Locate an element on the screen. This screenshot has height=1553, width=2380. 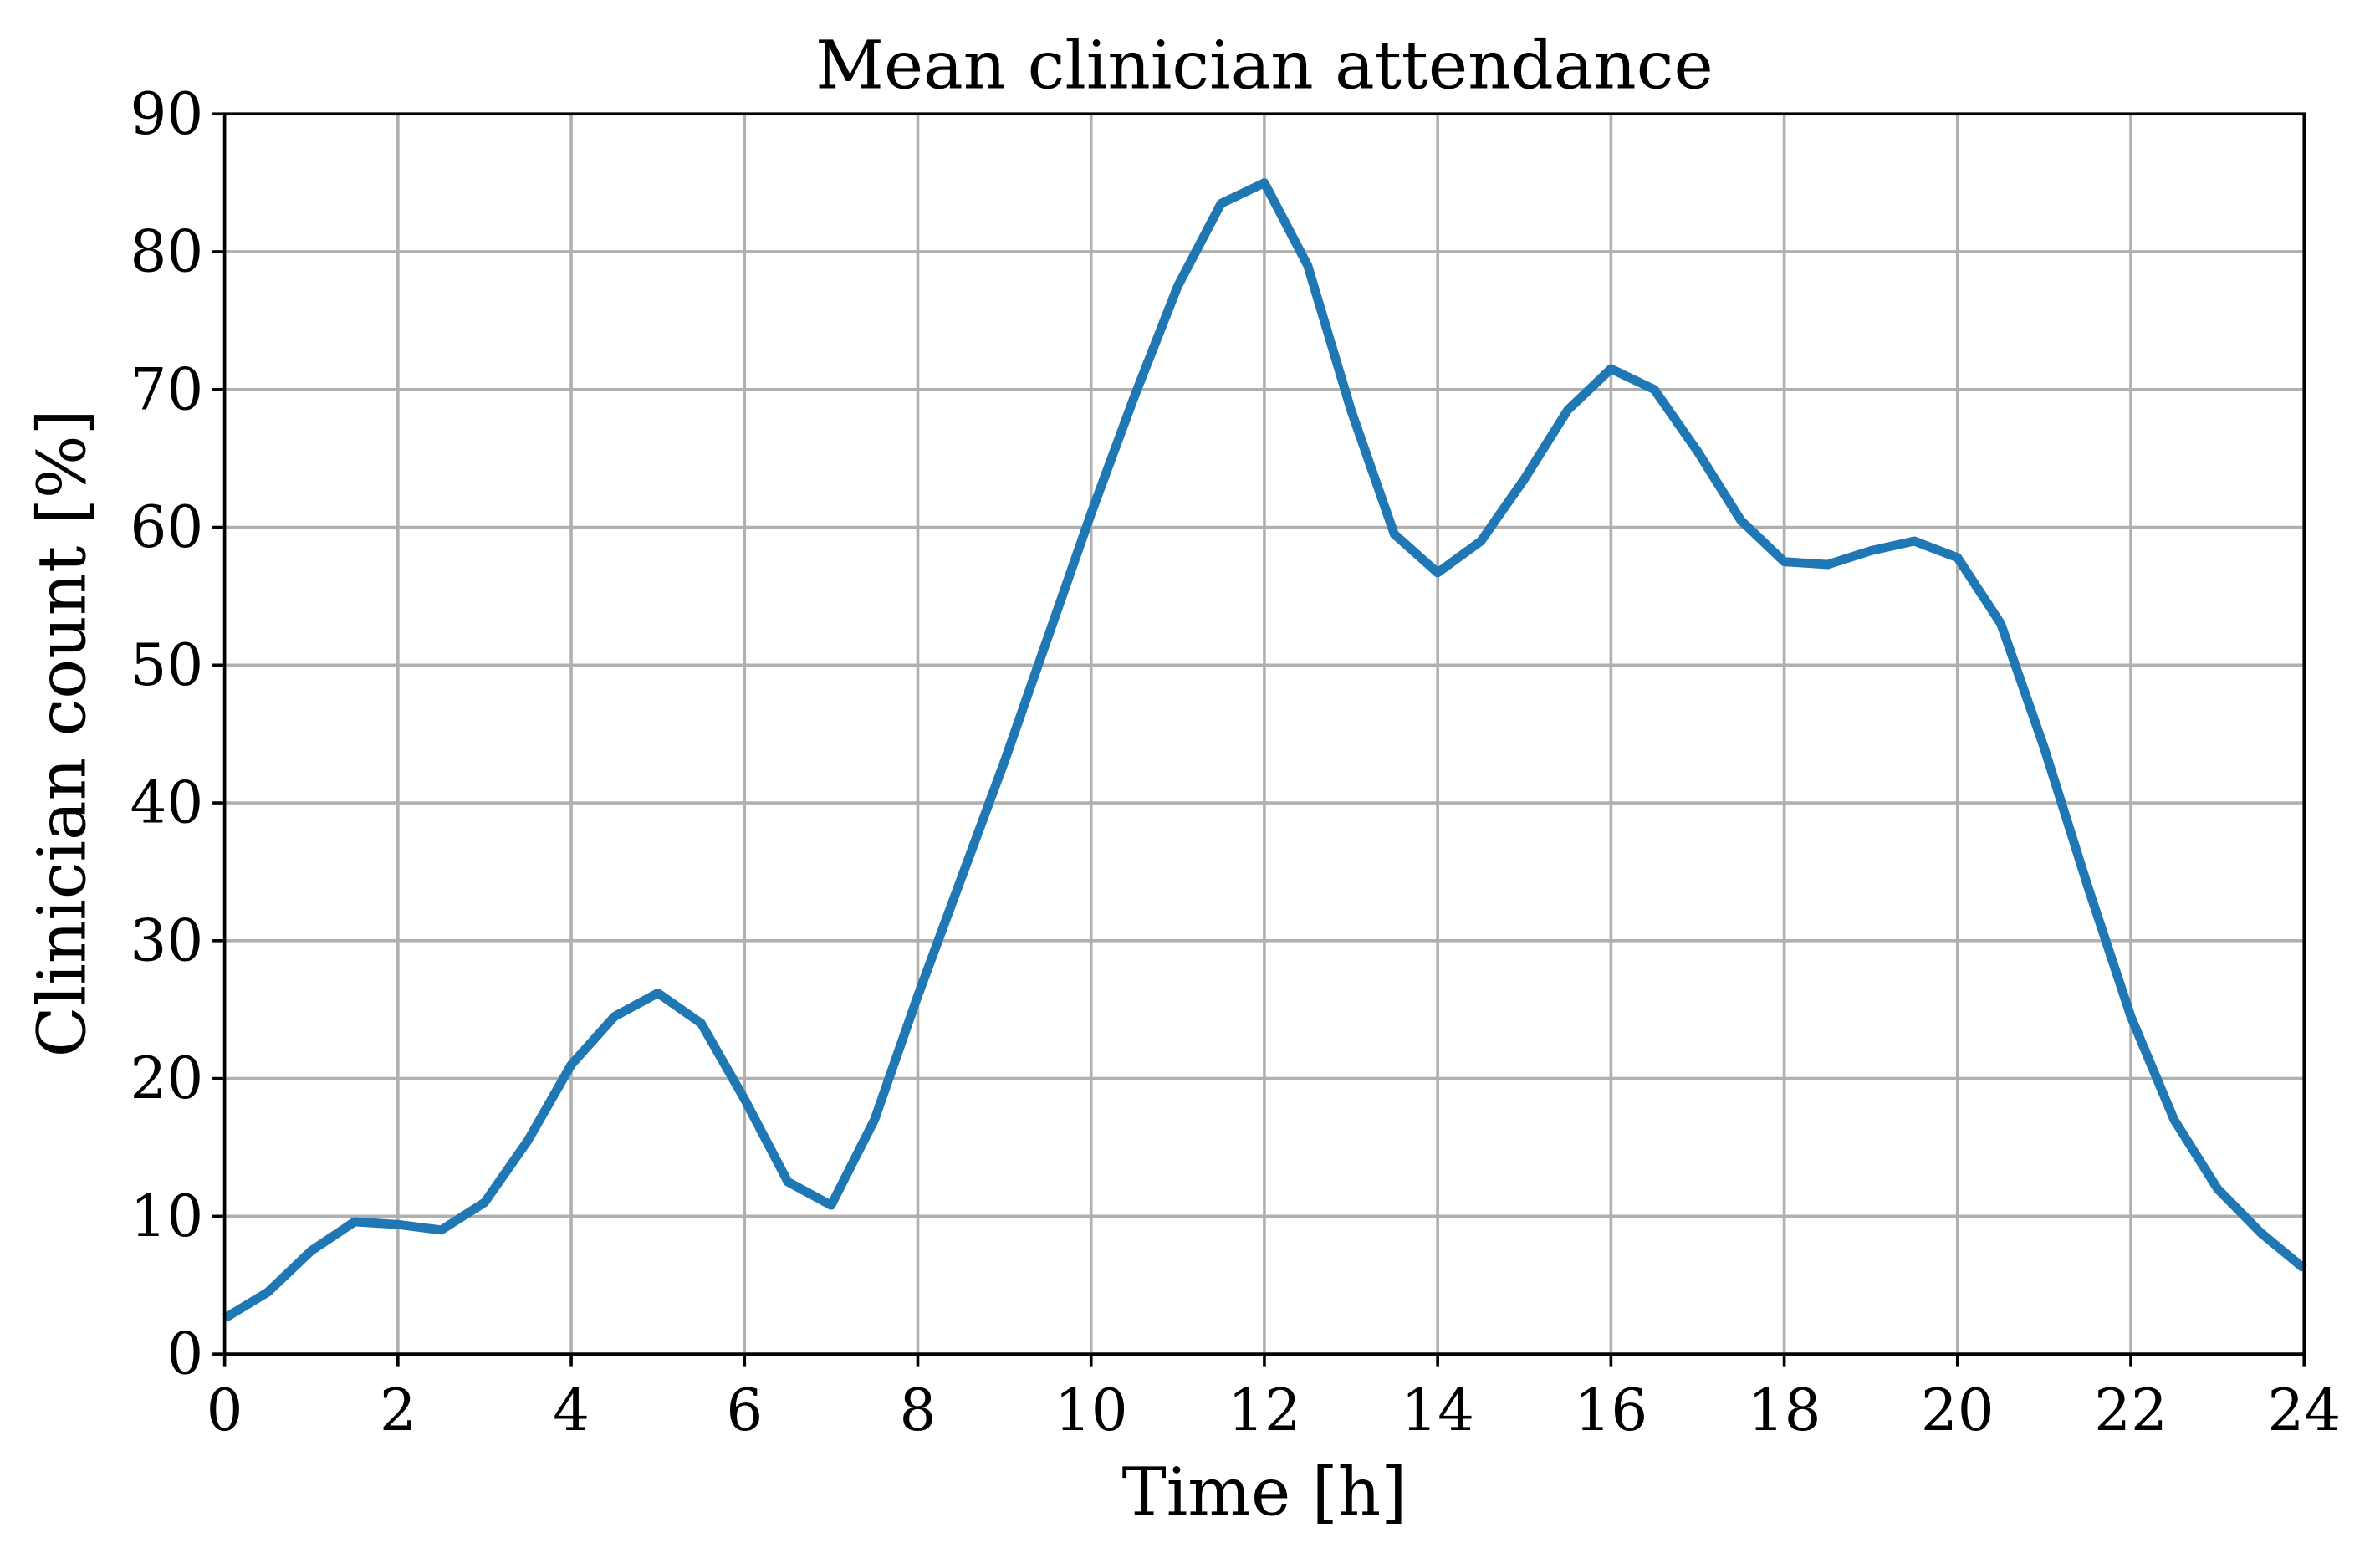
x-tick-label: 16 is located at coordinates (1610, 1410).